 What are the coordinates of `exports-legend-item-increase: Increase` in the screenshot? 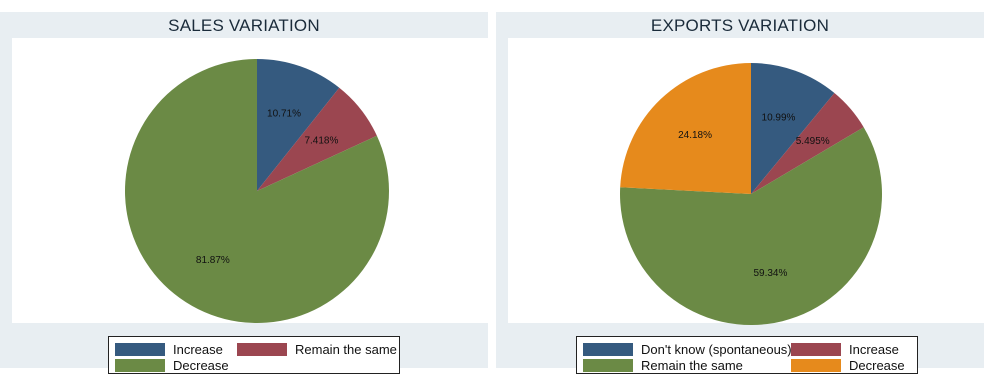 It's located at (845, 349).